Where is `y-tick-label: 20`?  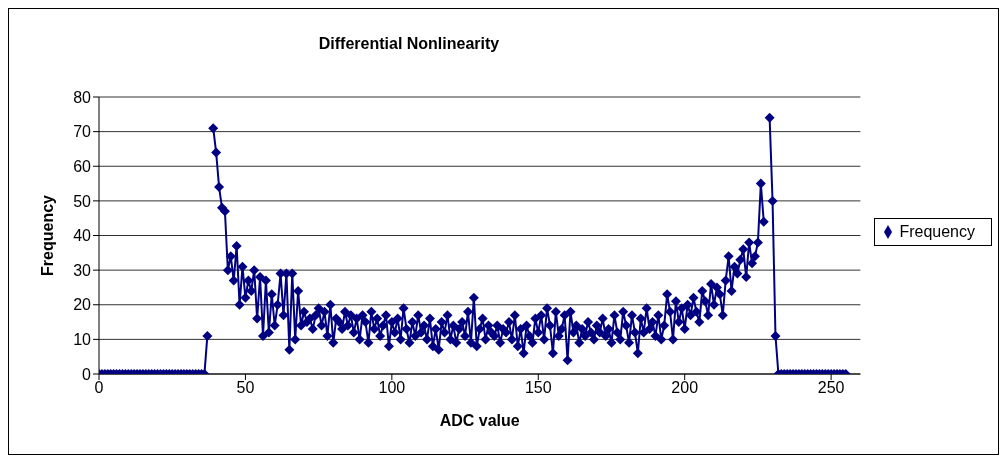 y-tick-label: 20 is located at coordinates (82, 305).